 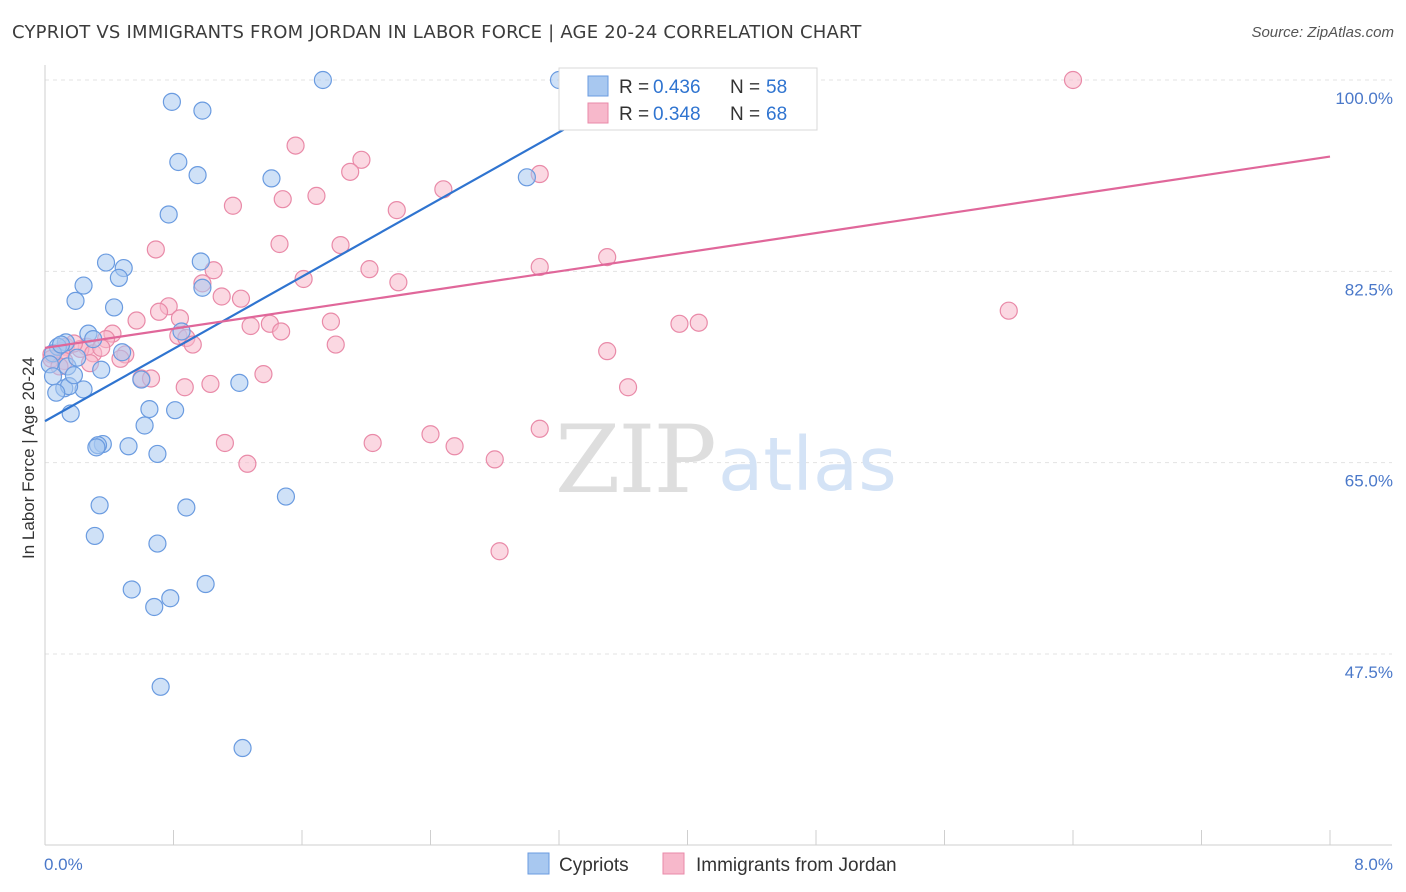 I want to click on x-tick-labels: 0.0% 8.0%, so click(x=718, y=864).